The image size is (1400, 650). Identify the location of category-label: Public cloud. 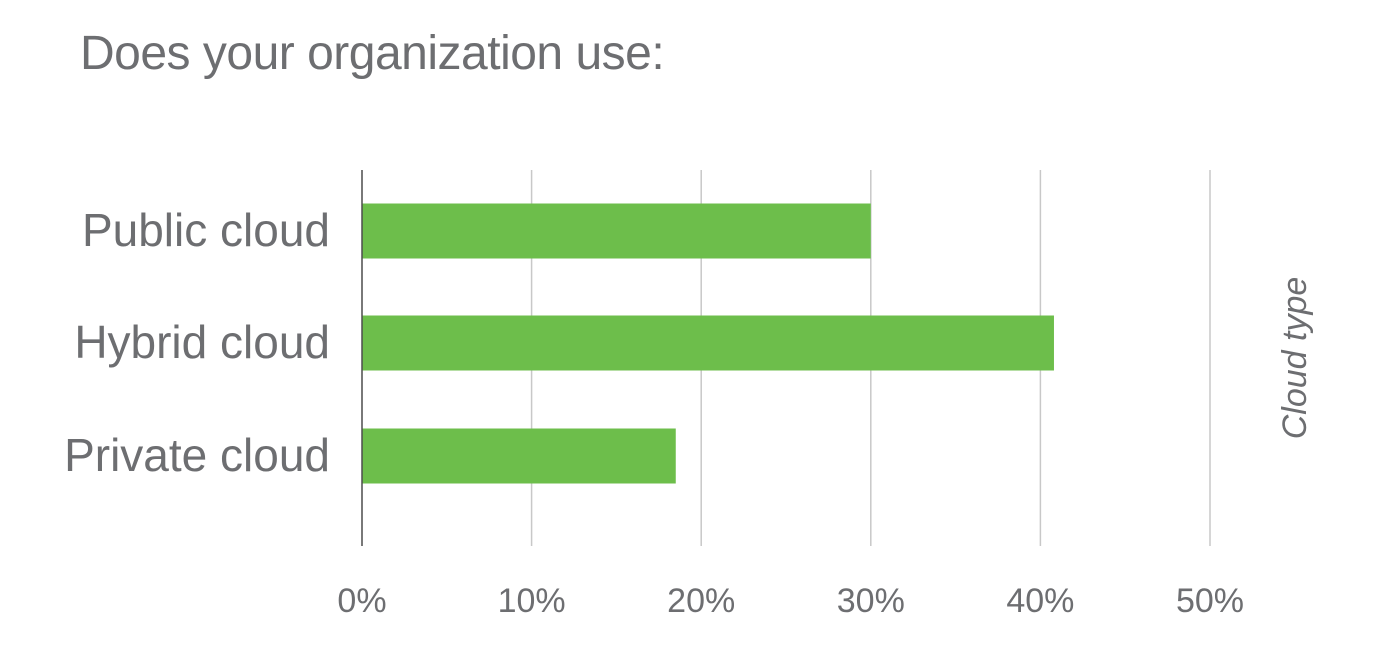
(206, 230).